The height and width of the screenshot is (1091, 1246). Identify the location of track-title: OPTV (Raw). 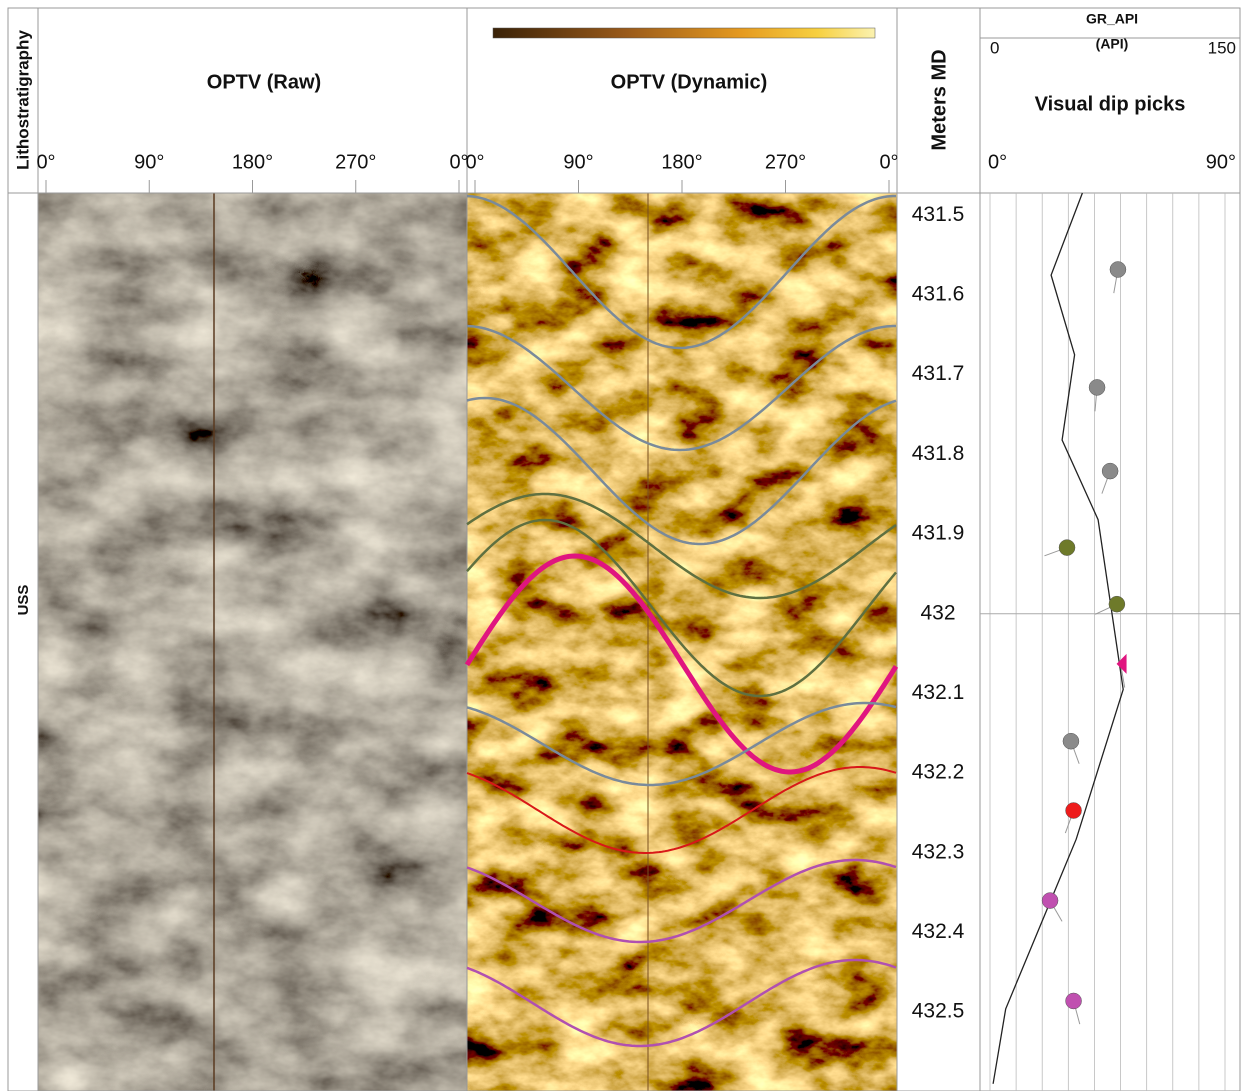
(264, 82).